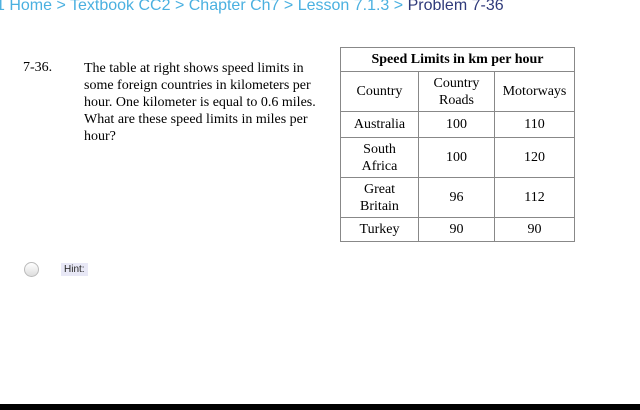 The height and width of the screenshot is (410, 640). Describe the element at coordinates (343, 7) in the screenshot. I see `breadcrumb-lesson: Lesson 7.1.3` at that location.